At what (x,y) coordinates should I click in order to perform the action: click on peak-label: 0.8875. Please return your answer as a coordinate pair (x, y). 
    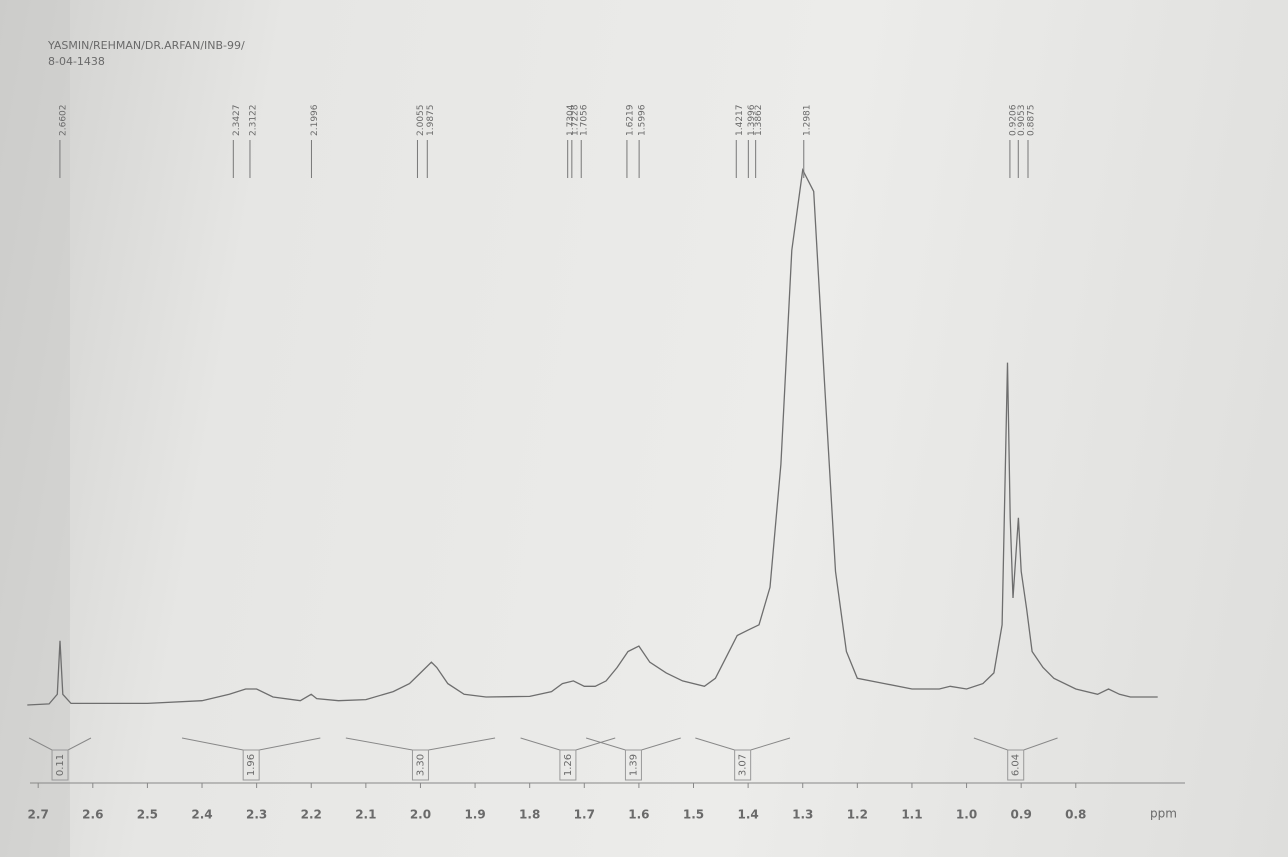
    Looking at the image, I should click on (1031, 121).